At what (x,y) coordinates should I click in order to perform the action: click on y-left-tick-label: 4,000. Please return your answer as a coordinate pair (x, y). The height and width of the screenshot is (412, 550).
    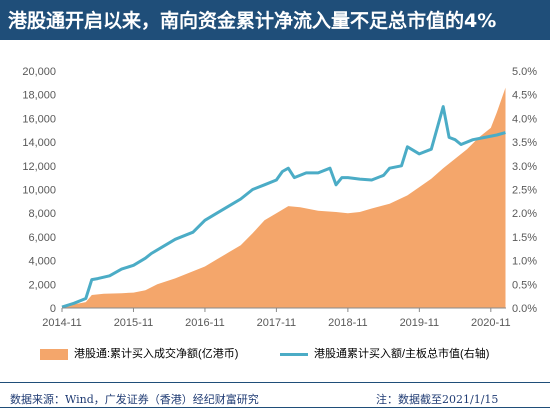
    Looking at the image, I should click on (42, 262).